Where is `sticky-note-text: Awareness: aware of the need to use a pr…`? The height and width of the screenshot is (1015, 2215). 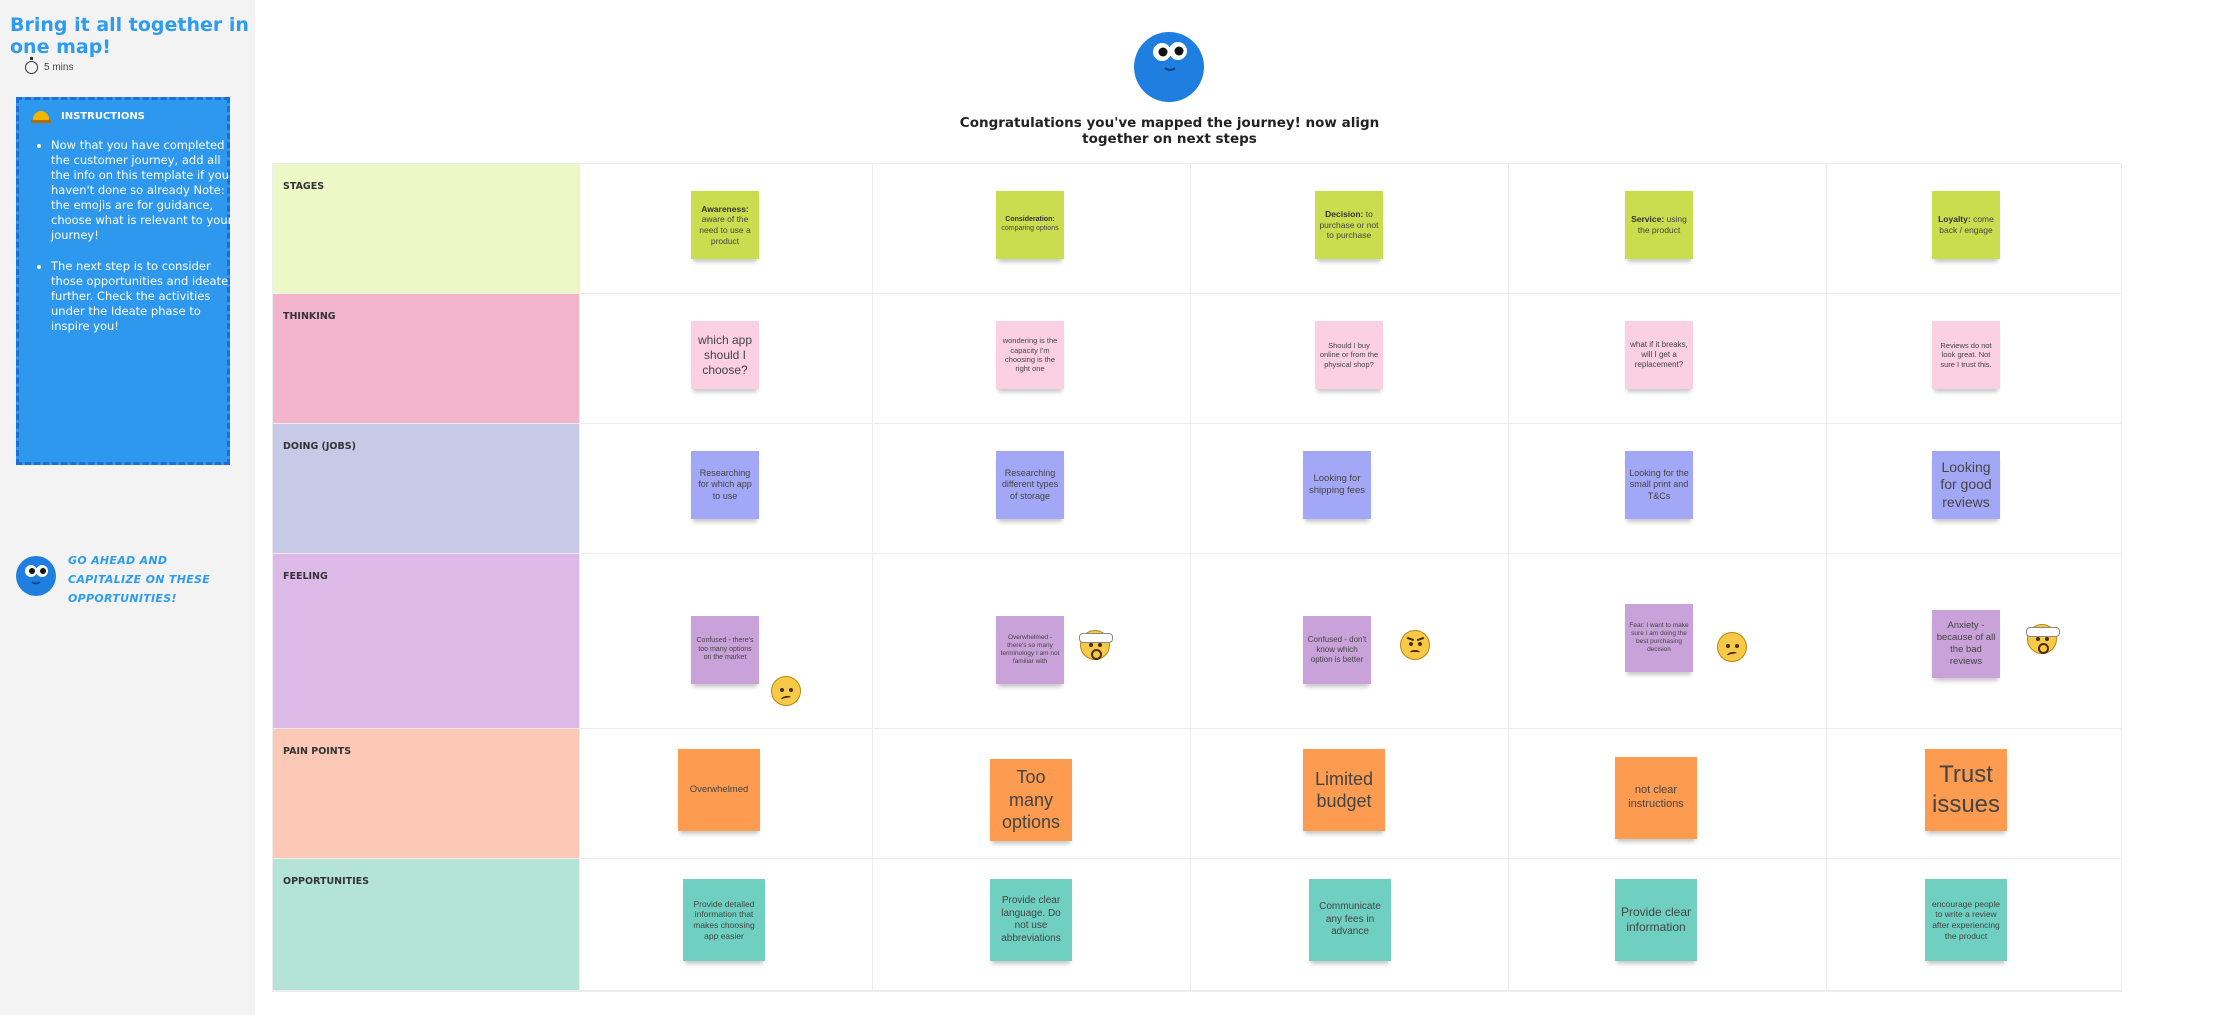 sticky-note-text: Awareness: aware of the need to use a pr… is located at coordinates (725, 225).